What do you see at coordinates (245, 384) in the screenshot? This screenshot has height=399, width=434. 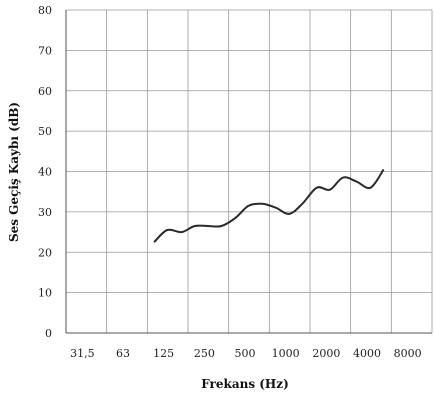 I see `x-axis-title: Frekans (Hz)` at bounding box center [245, 384].